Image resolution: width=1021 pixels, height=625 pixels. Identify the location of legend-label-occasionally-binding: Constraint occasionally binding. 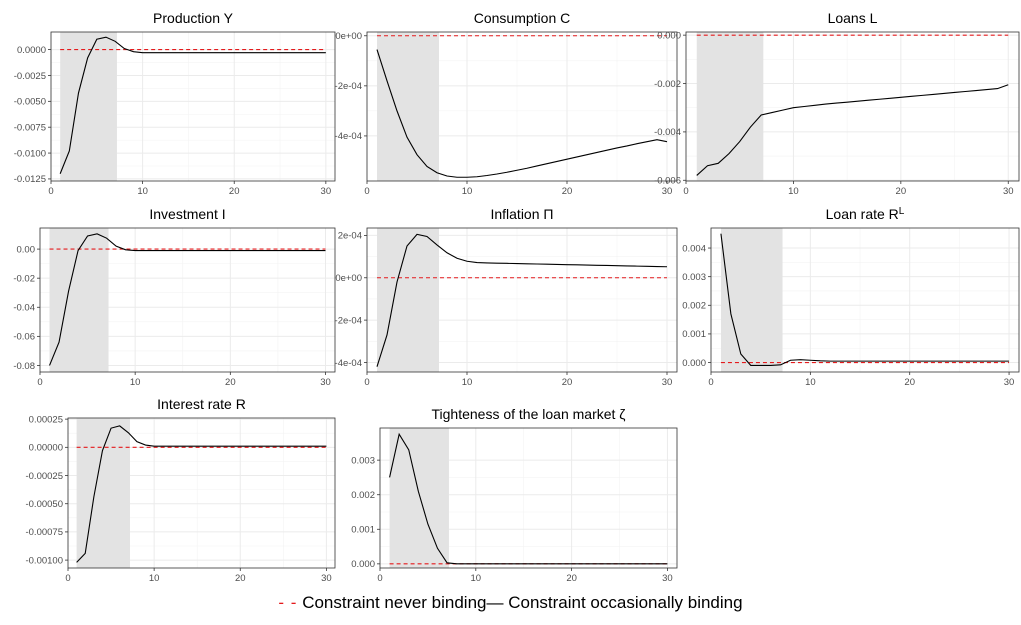
(625, 602).